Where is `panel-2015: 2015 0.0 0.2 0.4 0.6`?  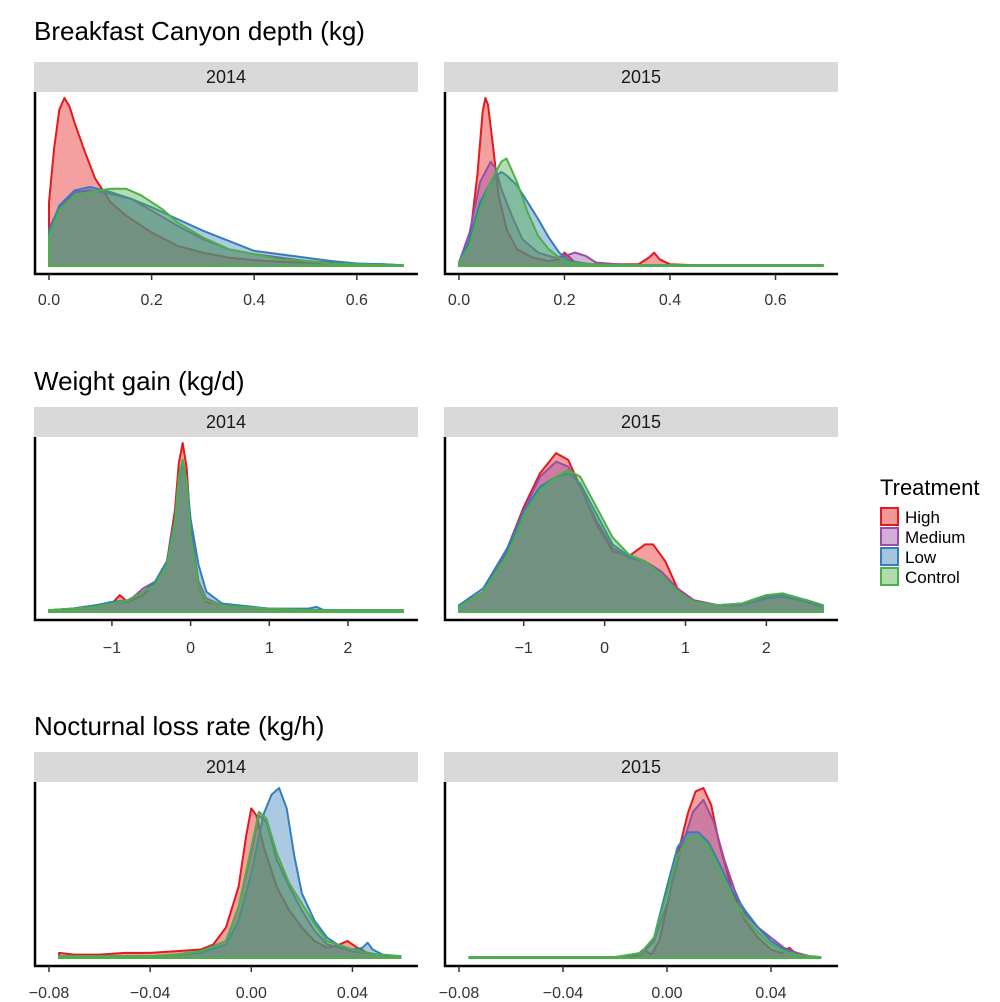 panel-2015: 2015 0.0 0.2 0.4 0.6 is located at coordinates (640, 185).